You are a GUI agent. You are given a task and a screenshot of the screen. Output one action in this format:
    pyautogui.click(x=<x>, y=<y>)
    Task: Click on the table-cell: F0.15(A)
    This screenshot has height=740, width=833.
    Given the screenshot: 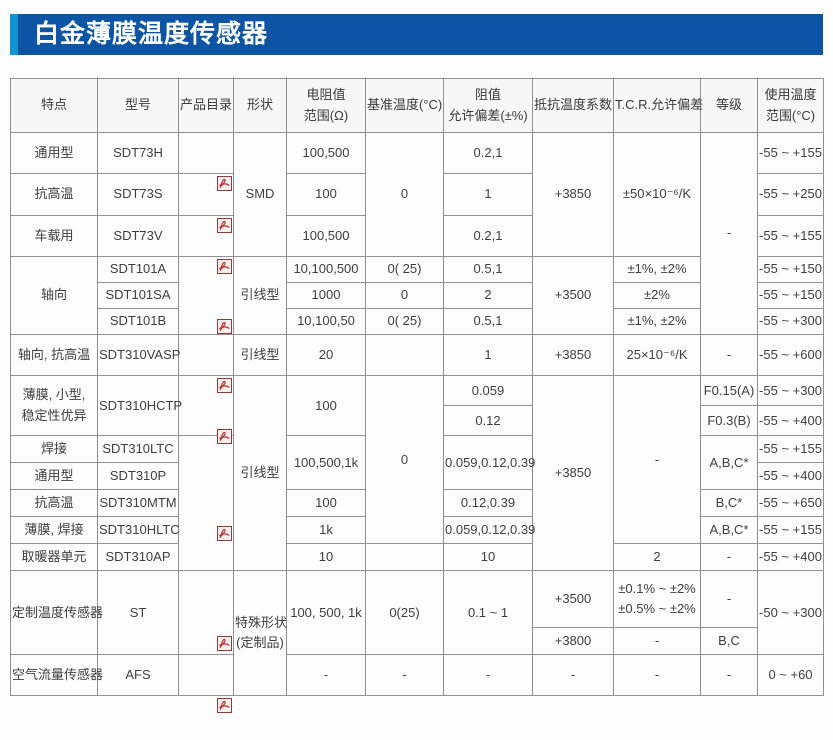 What is the action you would take?
    pyautogui.click(x=729, y=391)
    